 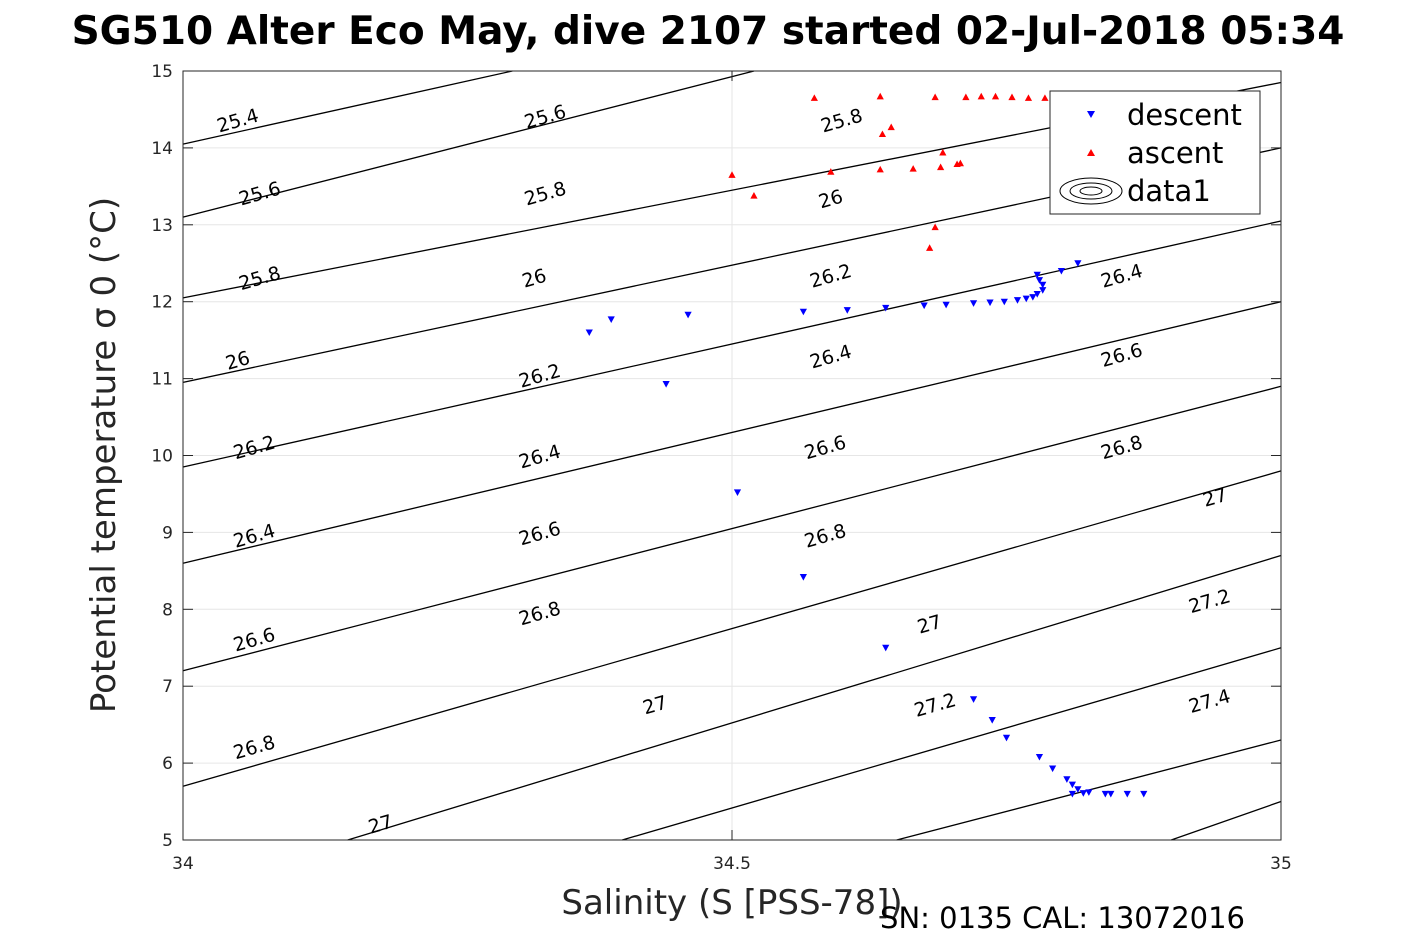 What do you see at coordinates (1091, 114) in the screenshot?
I see `legend-descent-marker` at bounding box center [1091, 114].